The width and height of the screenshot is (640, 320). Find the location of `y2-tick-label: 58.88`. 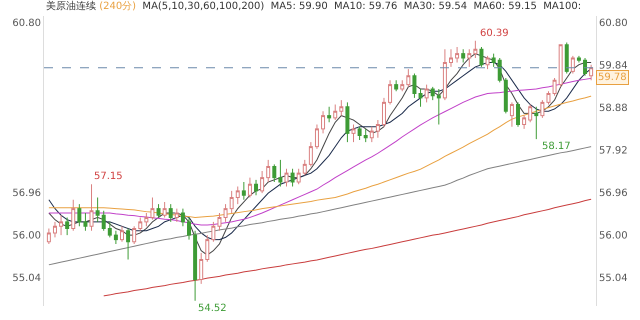

y2-tick-label: 58.88 is located at coordinates (613, 108).